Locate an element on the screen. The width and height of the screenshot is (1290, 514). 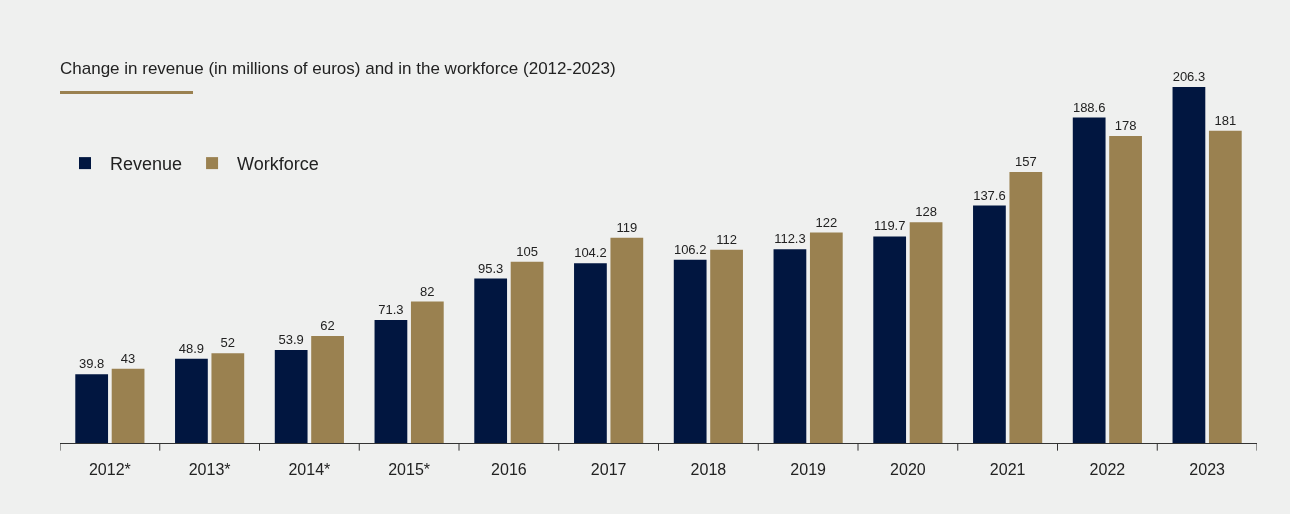
x-tick-label: 2013* is located at coordinates (209, 470).